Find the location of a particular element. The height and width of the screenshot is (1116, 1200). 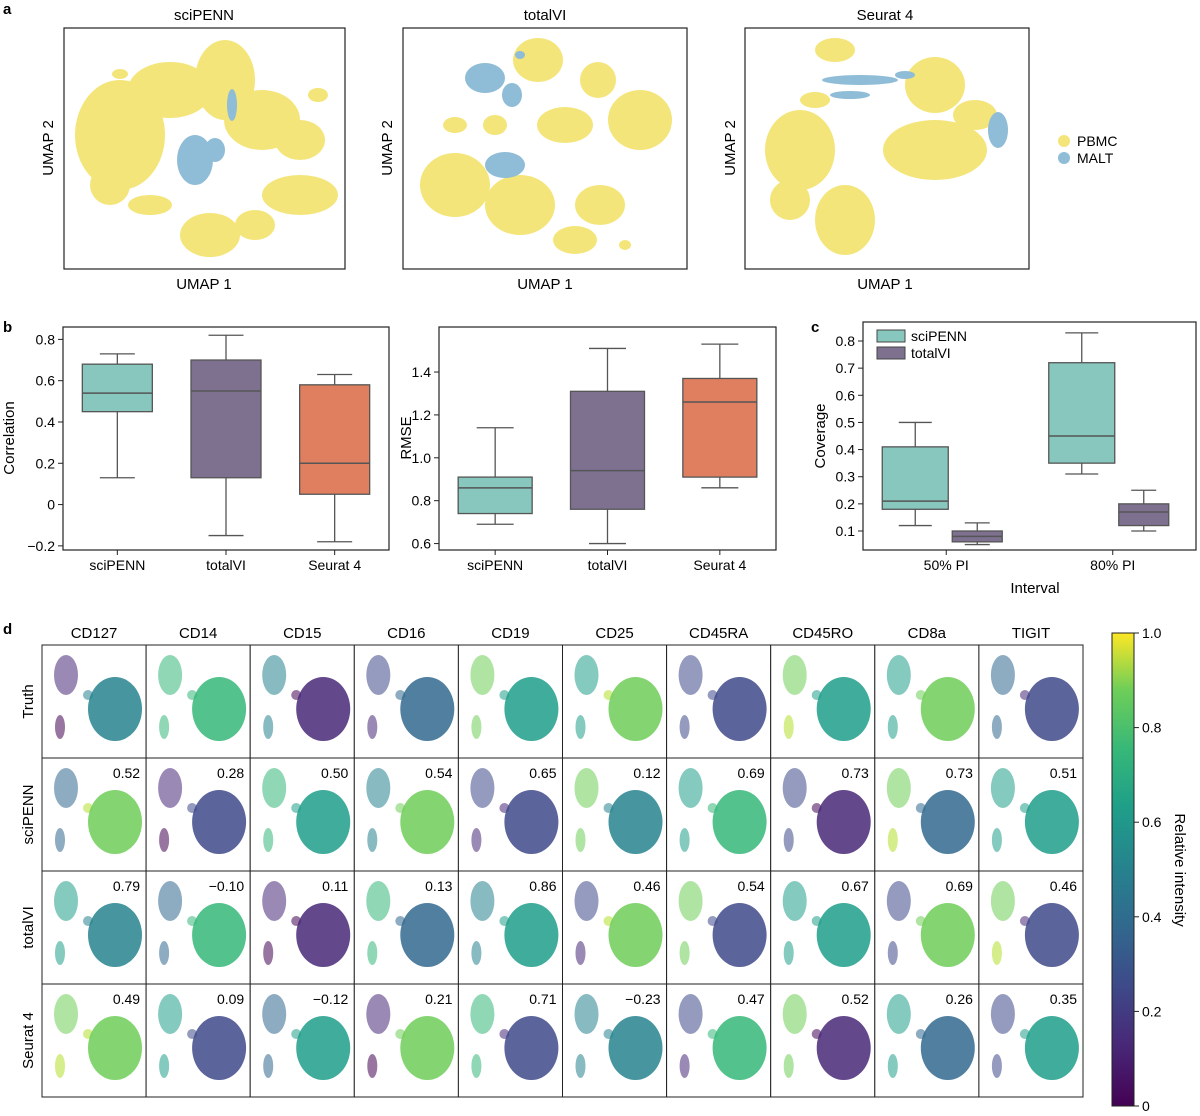

grid-cell: 0.52 is located at coordinates (823, 1040).